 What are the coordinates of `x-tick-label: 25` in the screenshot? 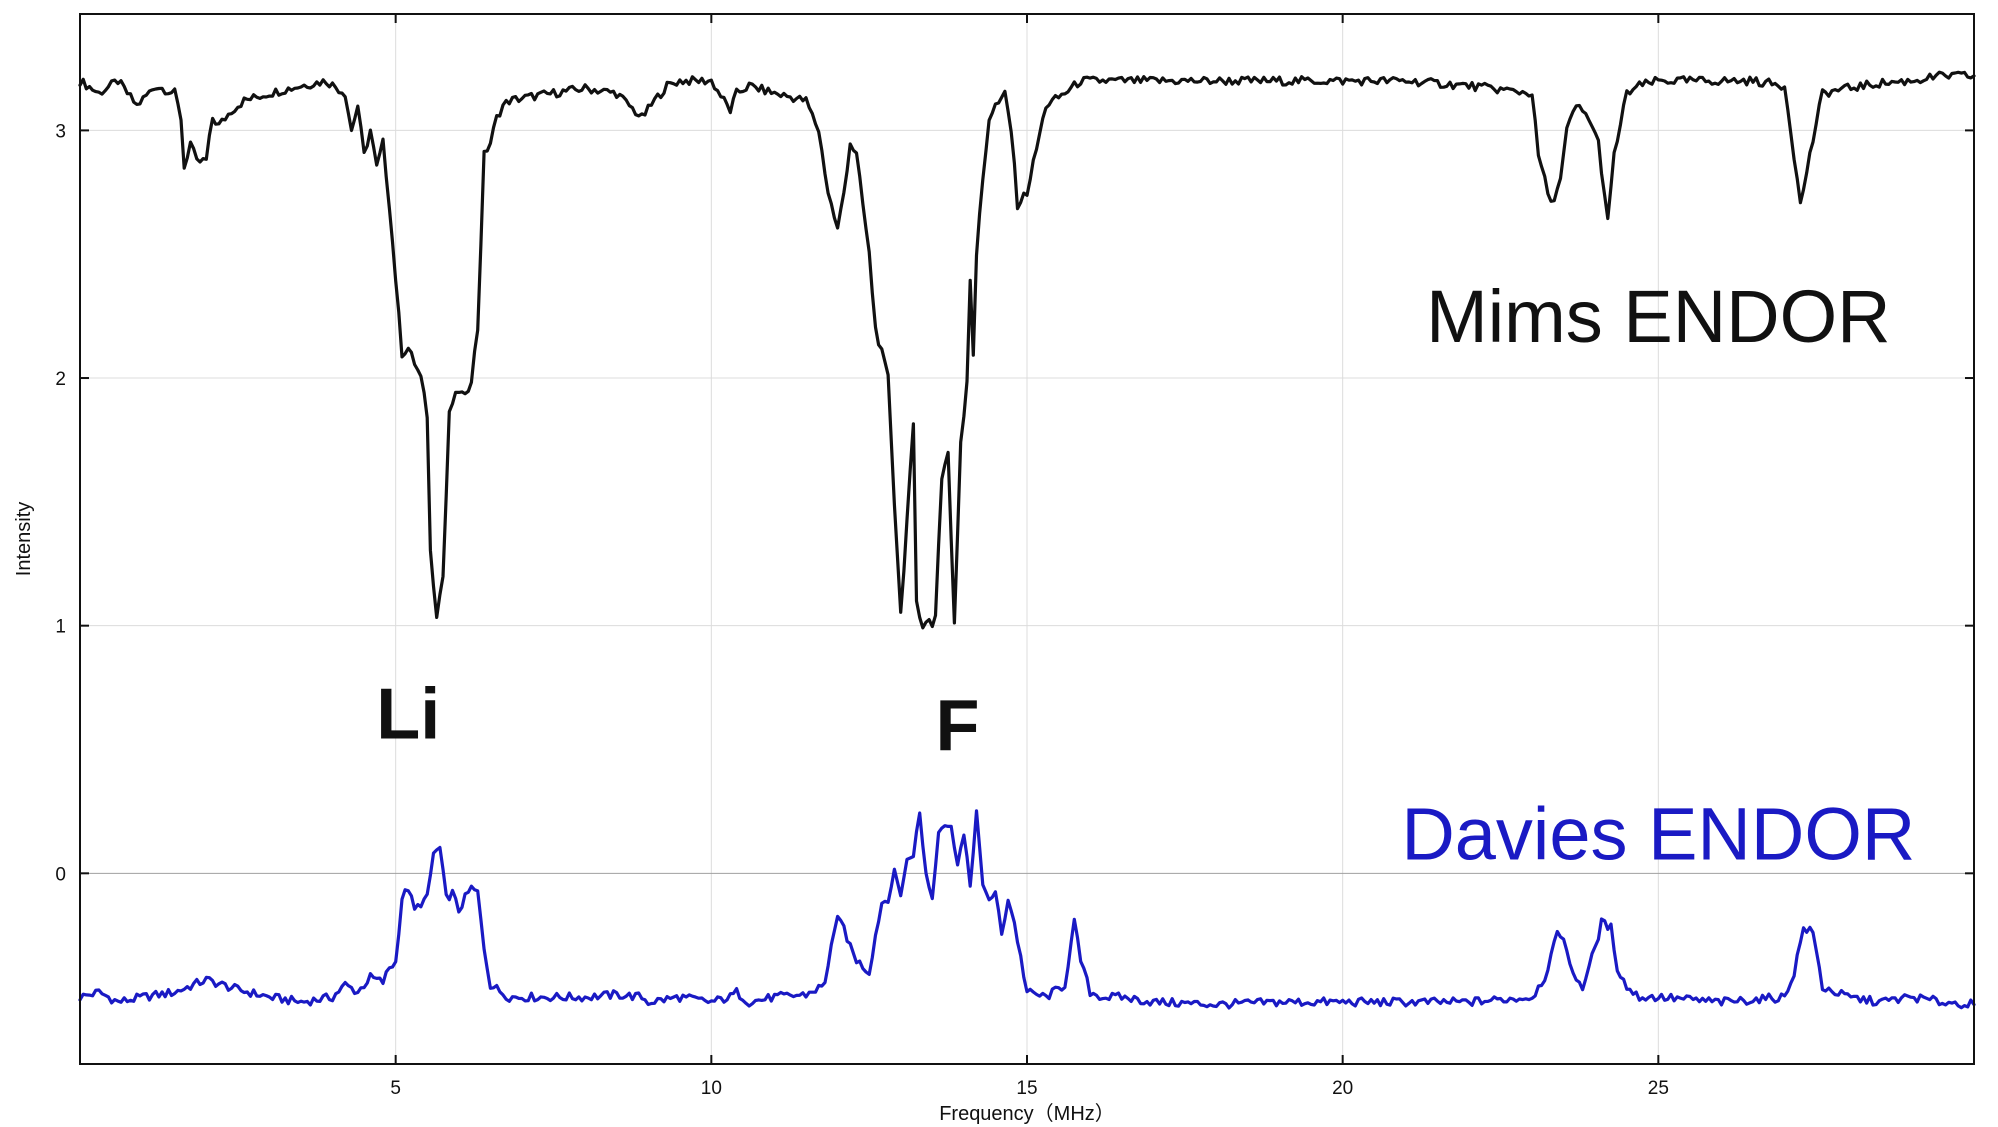 It's located at (1658, 1088).